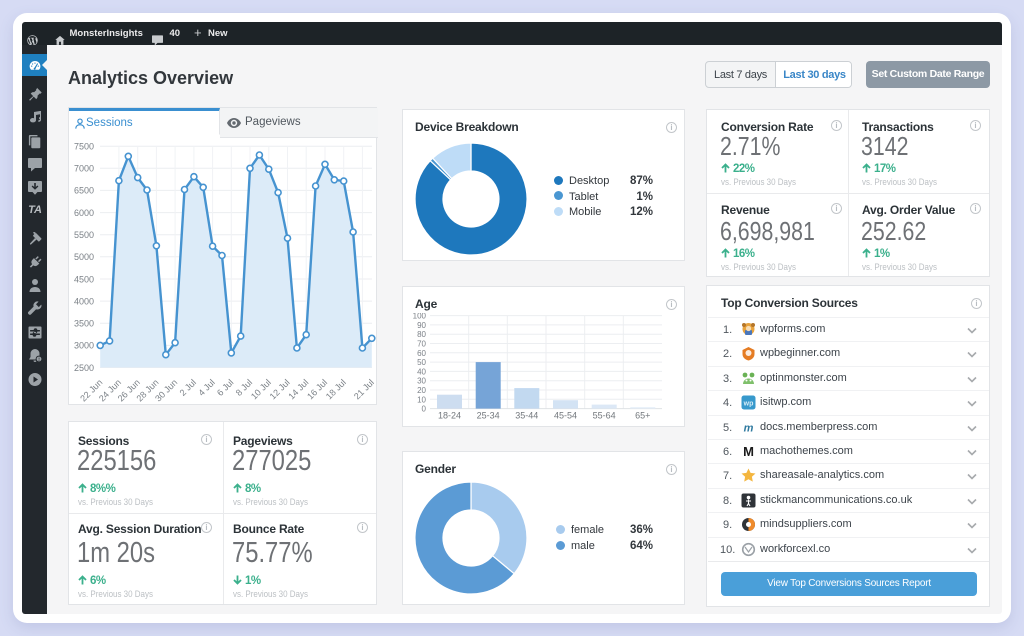 The height and width of the screenshot is (636, 1024). What do you see at coordinates (421, 390) in the screenshot?
I see `svg-text: 20` at bounding box center [421, 390].